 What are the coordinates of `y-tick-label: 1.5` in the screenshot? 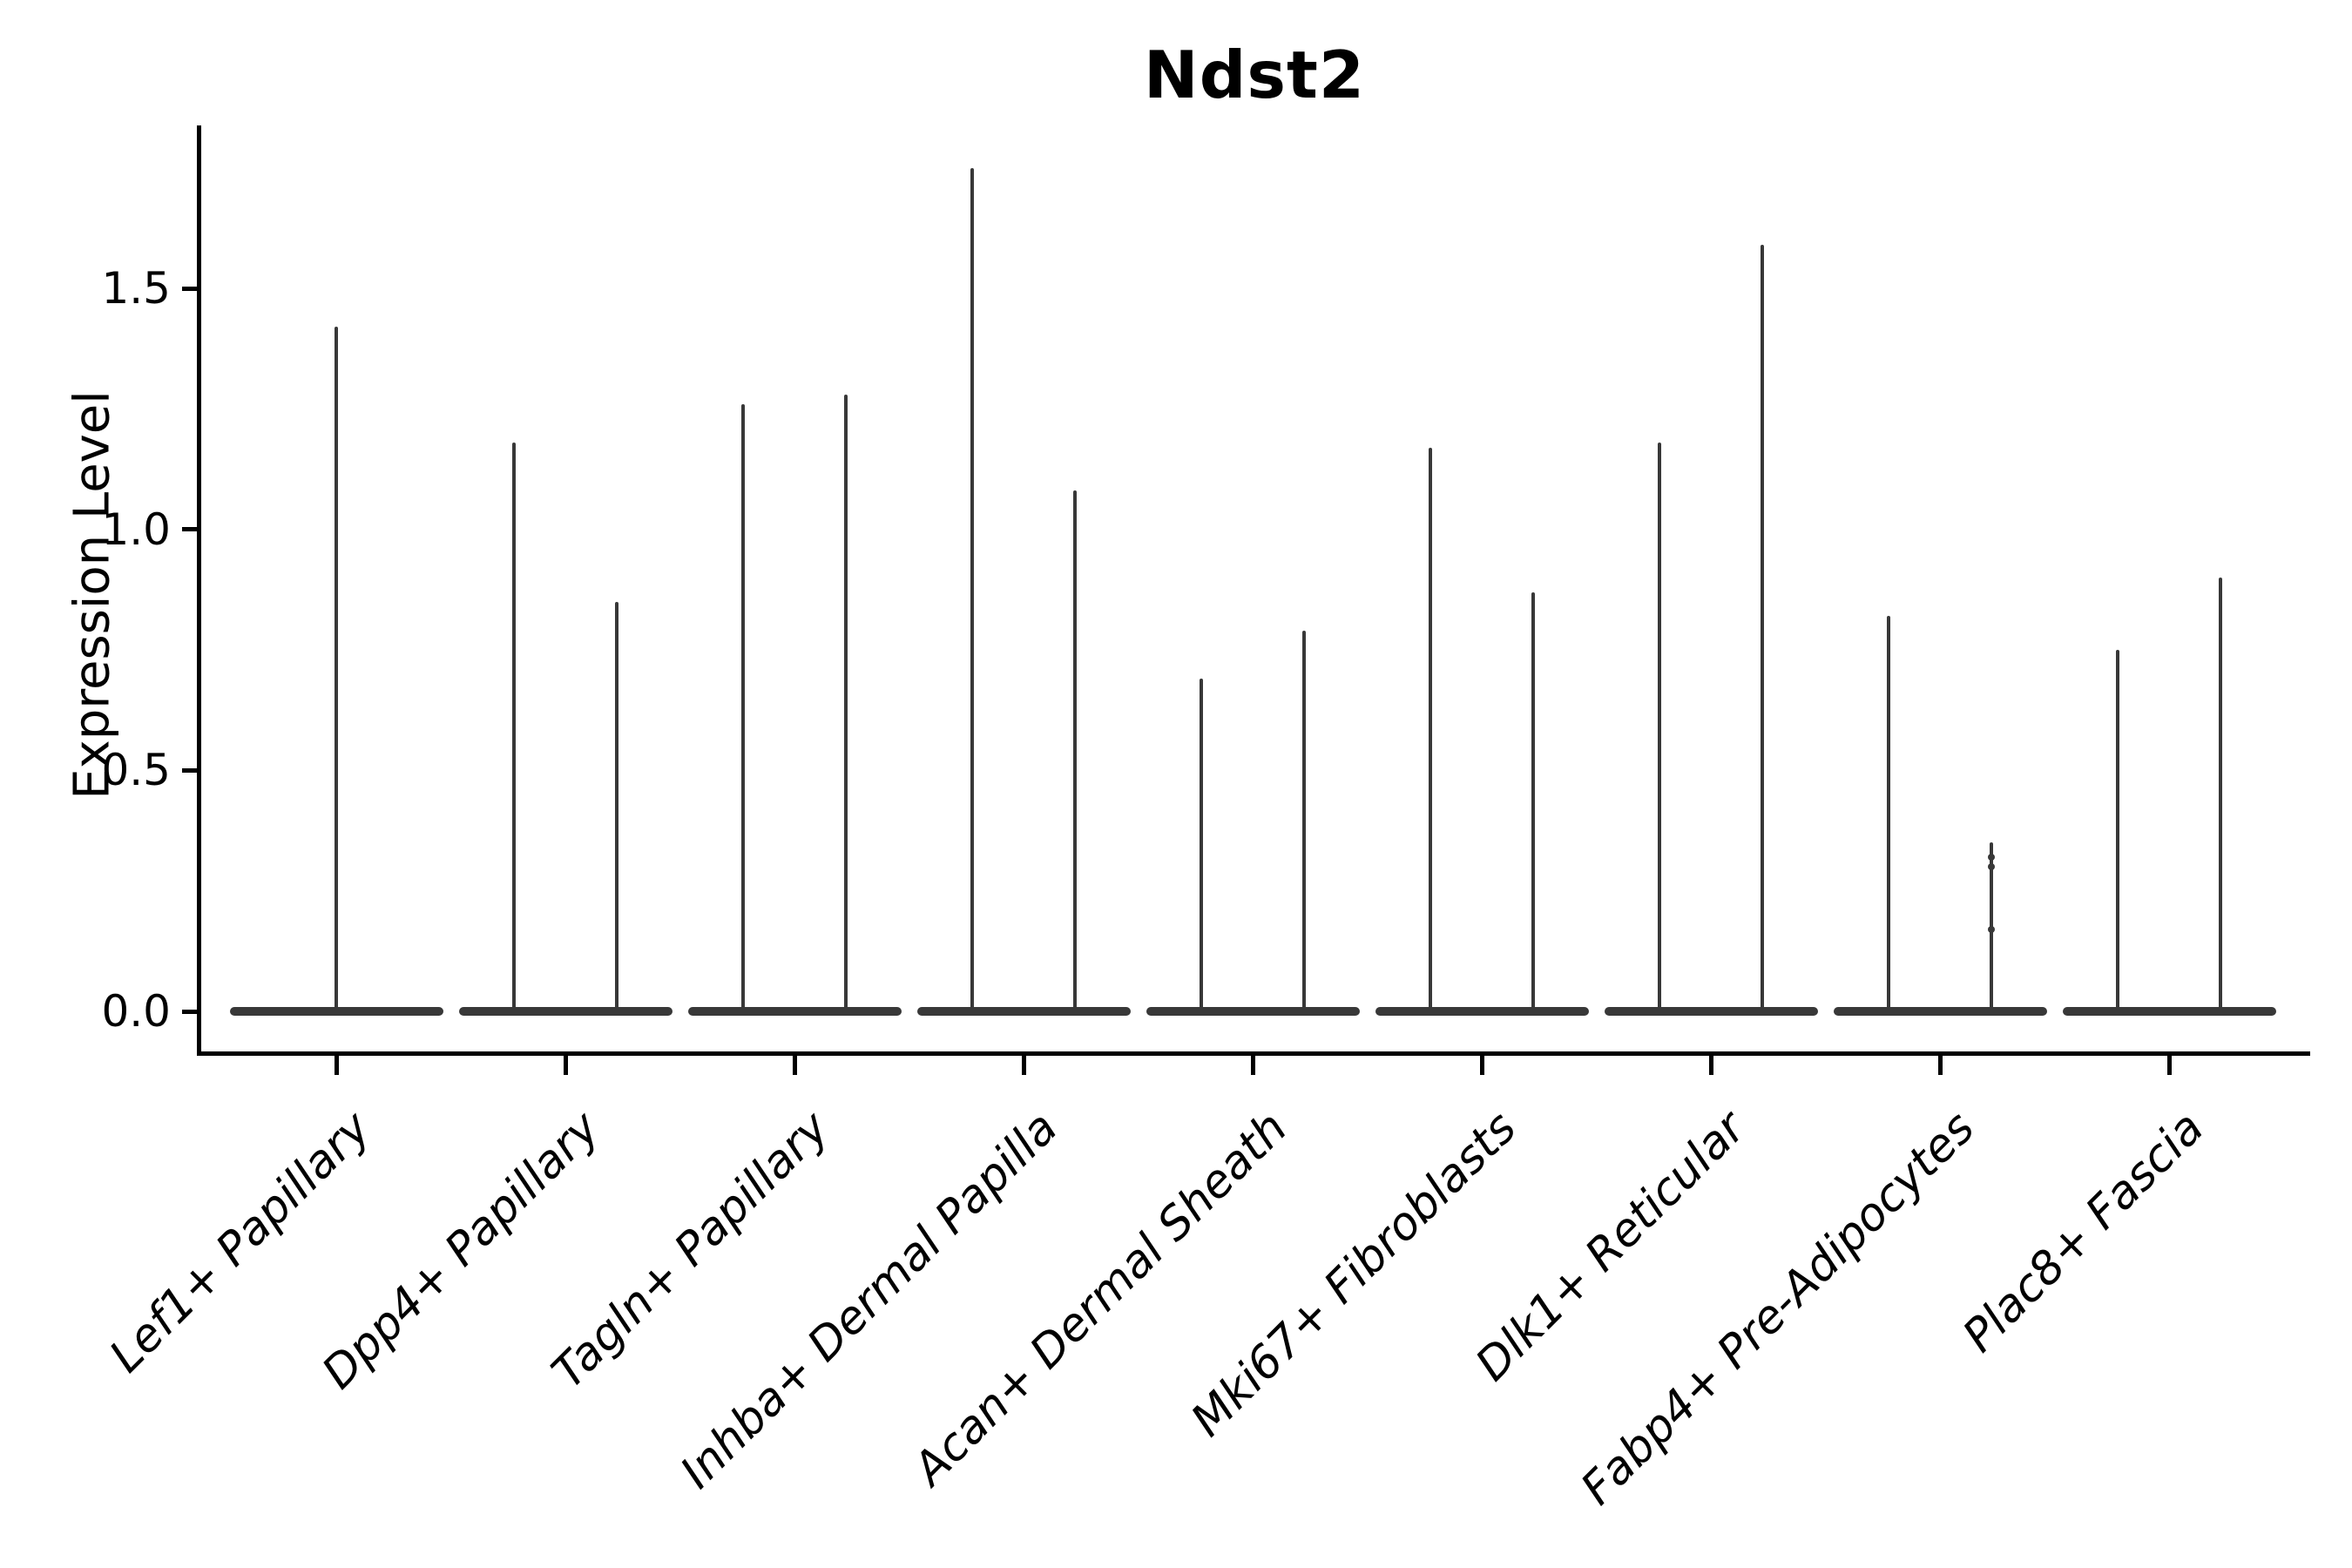 It's located at (136, 288).